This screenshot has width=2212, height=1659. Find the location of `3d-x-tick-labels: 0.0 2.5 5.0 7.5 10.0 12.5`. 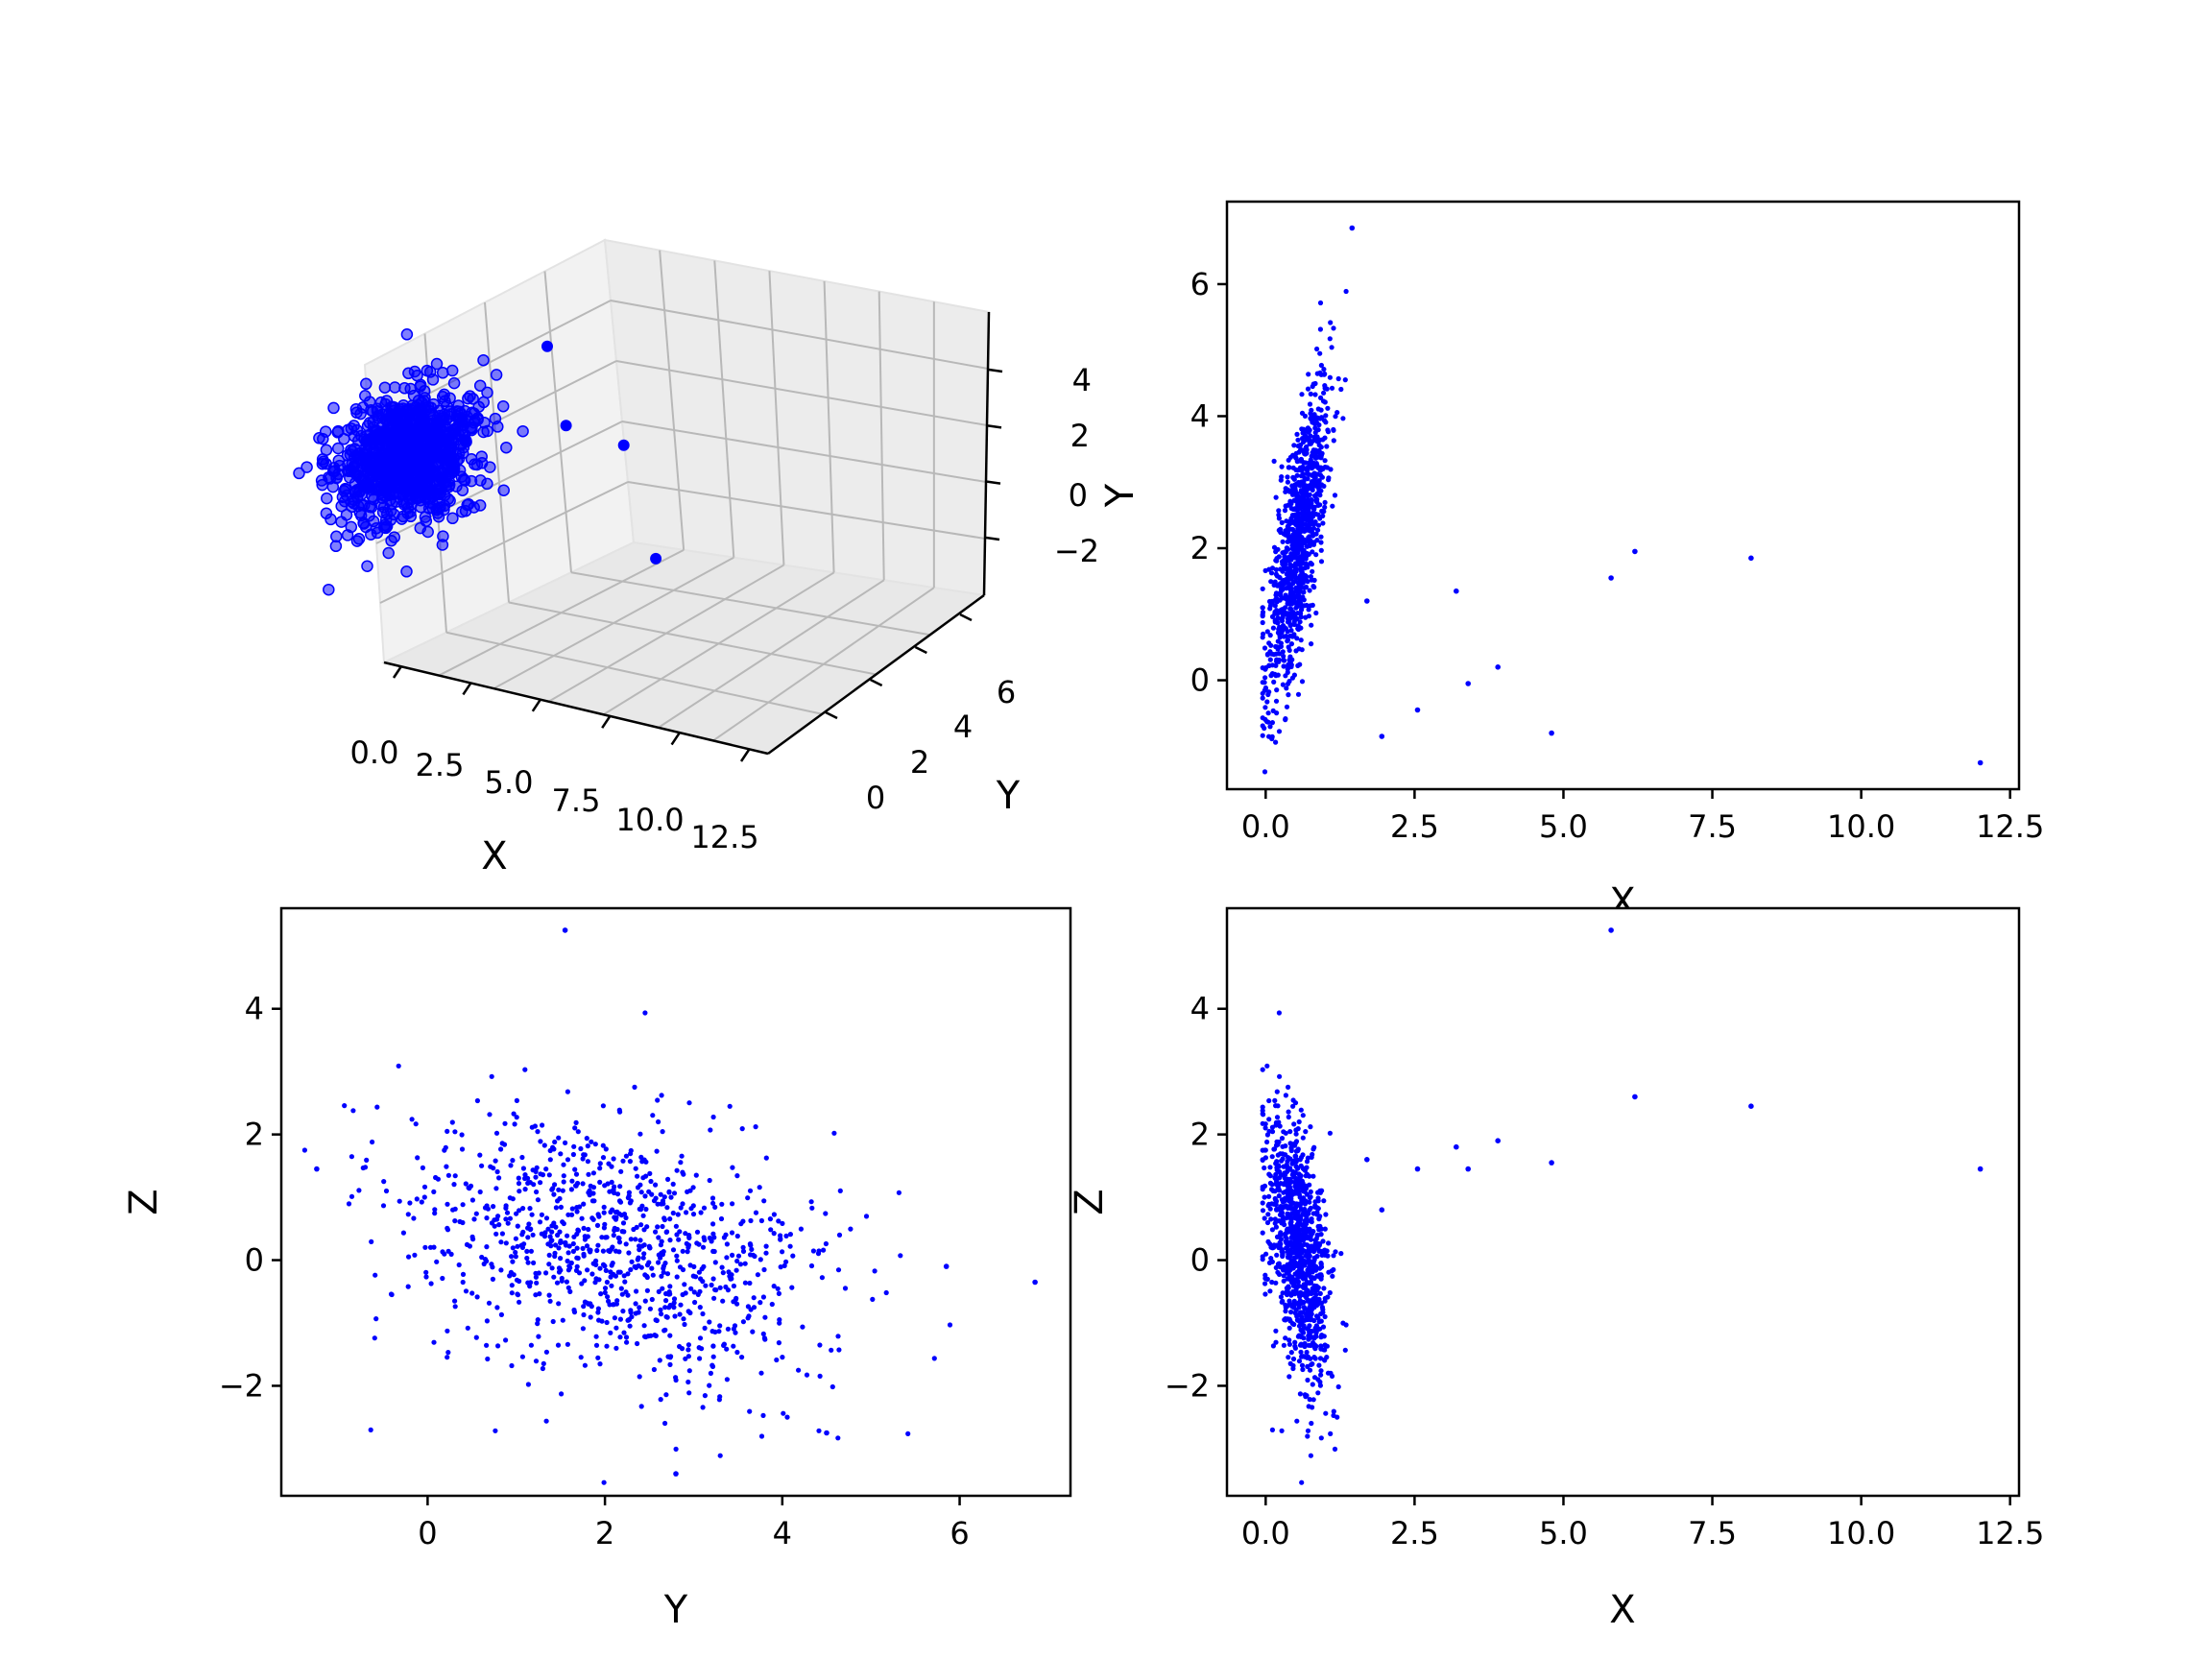

3d-x-tick-labels: 0.0 2.5 5.0 7.5 10.0 12.5 is located at coordinates (554, 794).